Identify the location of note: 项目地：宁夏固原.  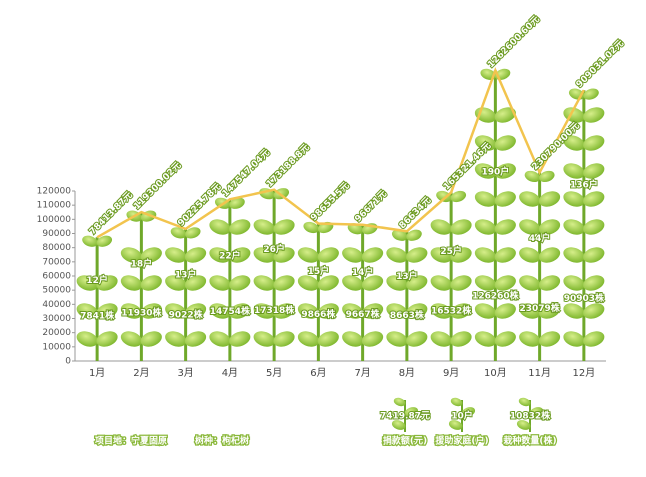
(131, 441).